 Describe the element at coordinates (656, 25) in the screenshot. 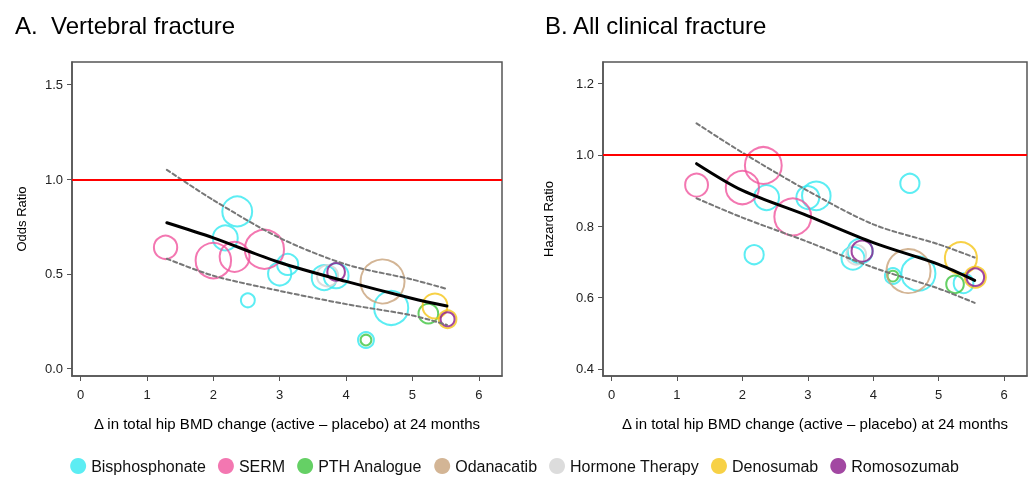

I see `chart-title: B. All clinical fracture` at that location.